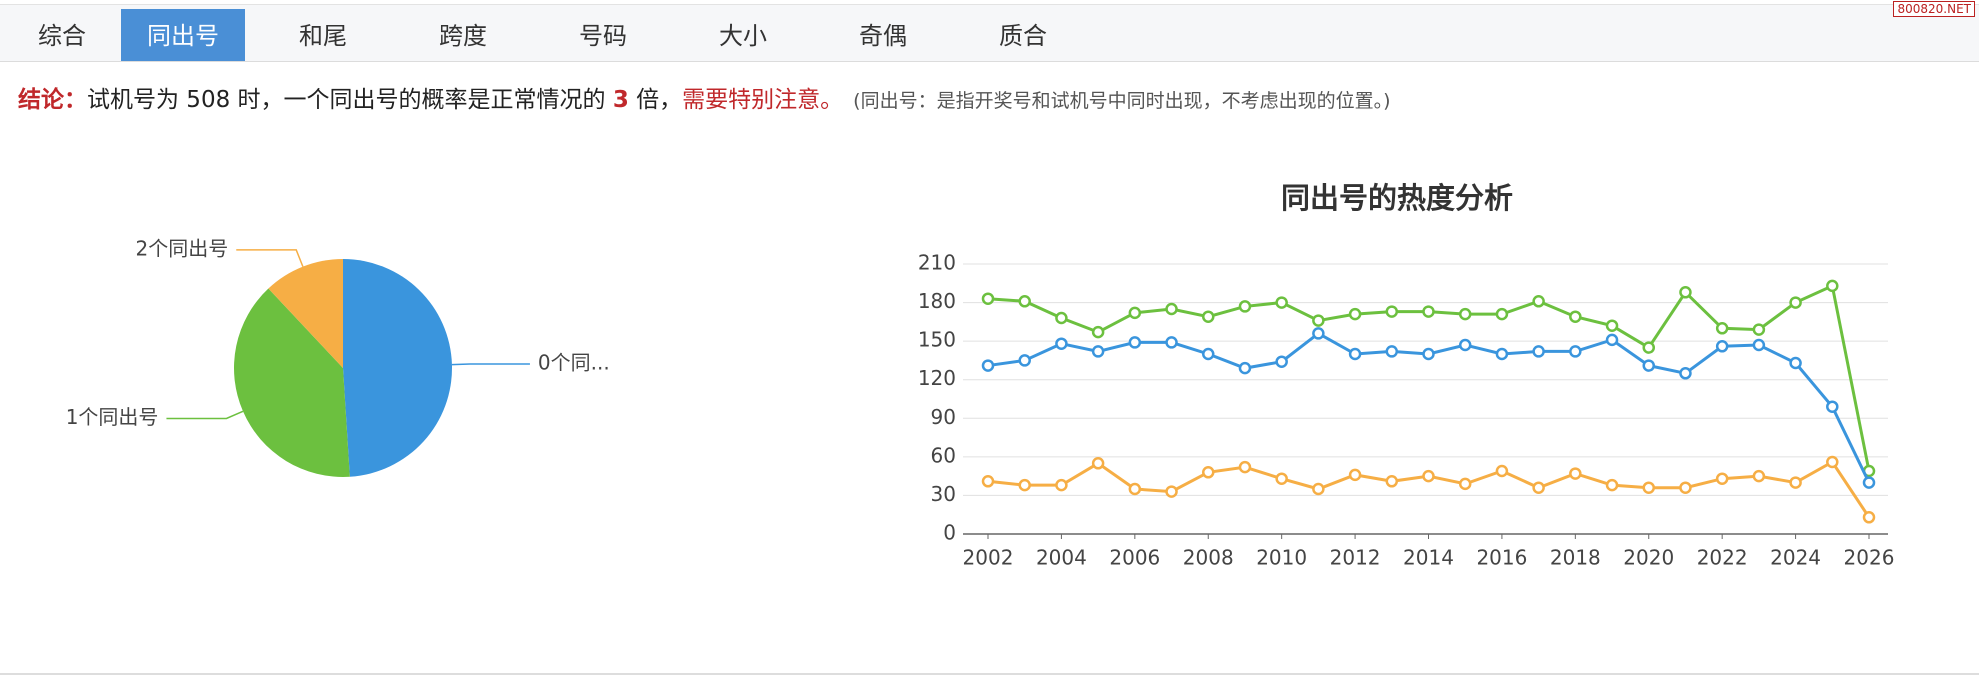  What do you see at coordinates (937, 340) in the screenshot?
I see `y-tick-label: 150` at bounding box center [937, 340].